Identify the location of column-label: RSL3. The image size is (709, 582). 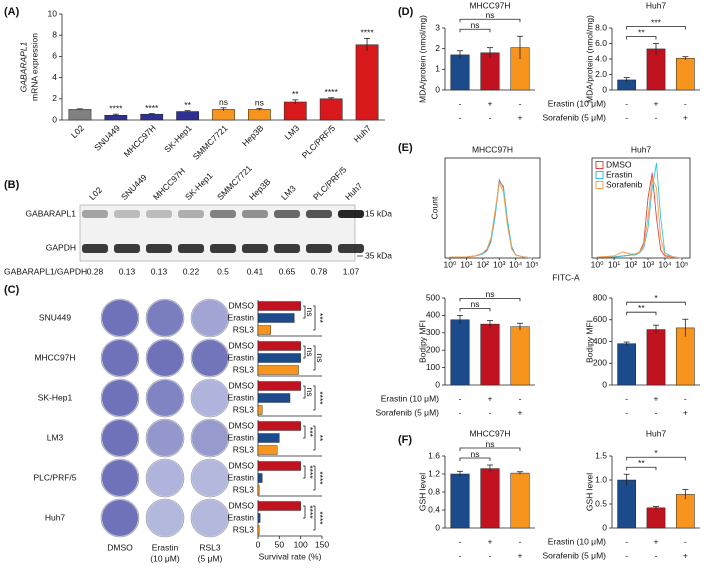
(210, 547).